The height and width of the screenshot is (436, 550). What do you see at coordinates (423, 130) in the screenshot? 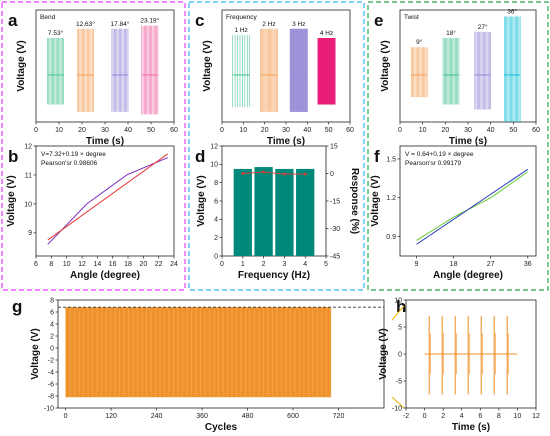
I see `chart-e-xtick-label: 10` at bounding box center [423, 130].